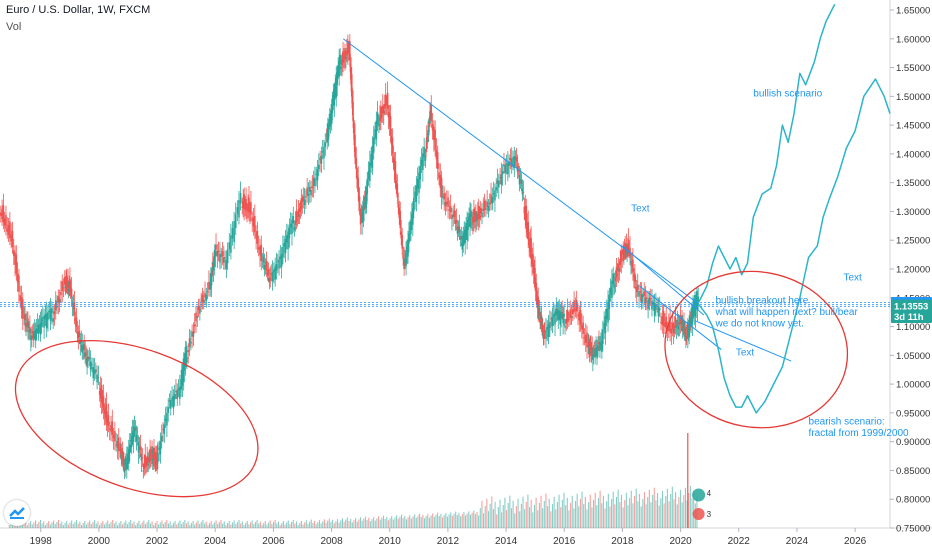 The image size is (932, 550). Describe the element at coordinates (797, 541) in the screenshot. I see `x-tick-label: 2024` at that location.